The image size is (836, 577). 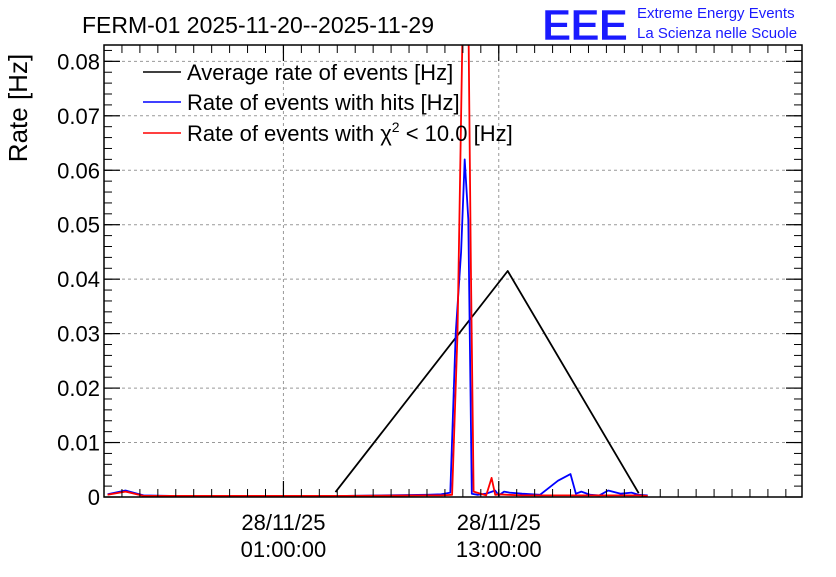 I want to click on y-tick-label: 0.05, so click(x=78, y=225).